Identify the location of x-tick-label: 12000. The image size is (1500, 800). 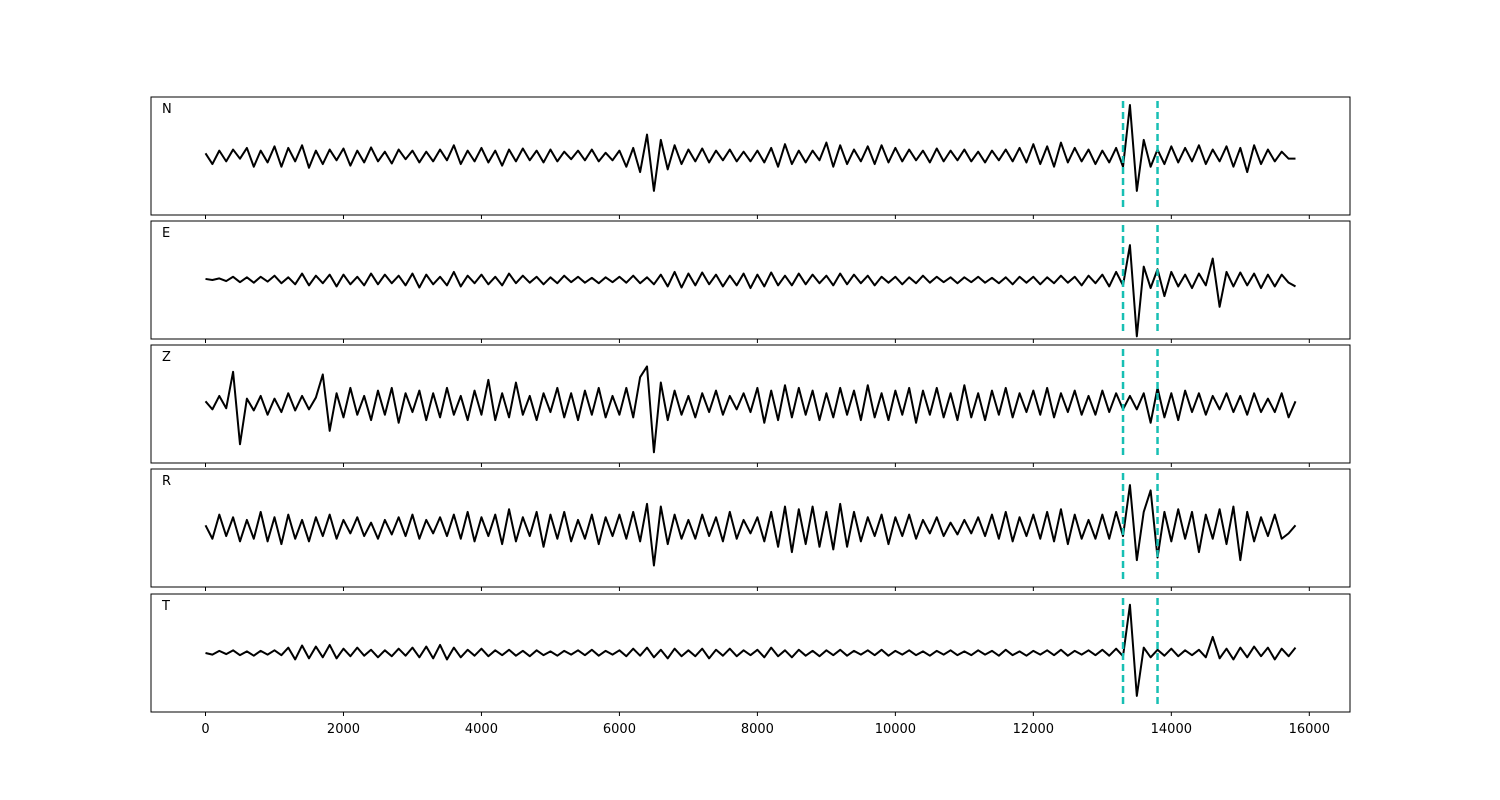
(1033, 729).